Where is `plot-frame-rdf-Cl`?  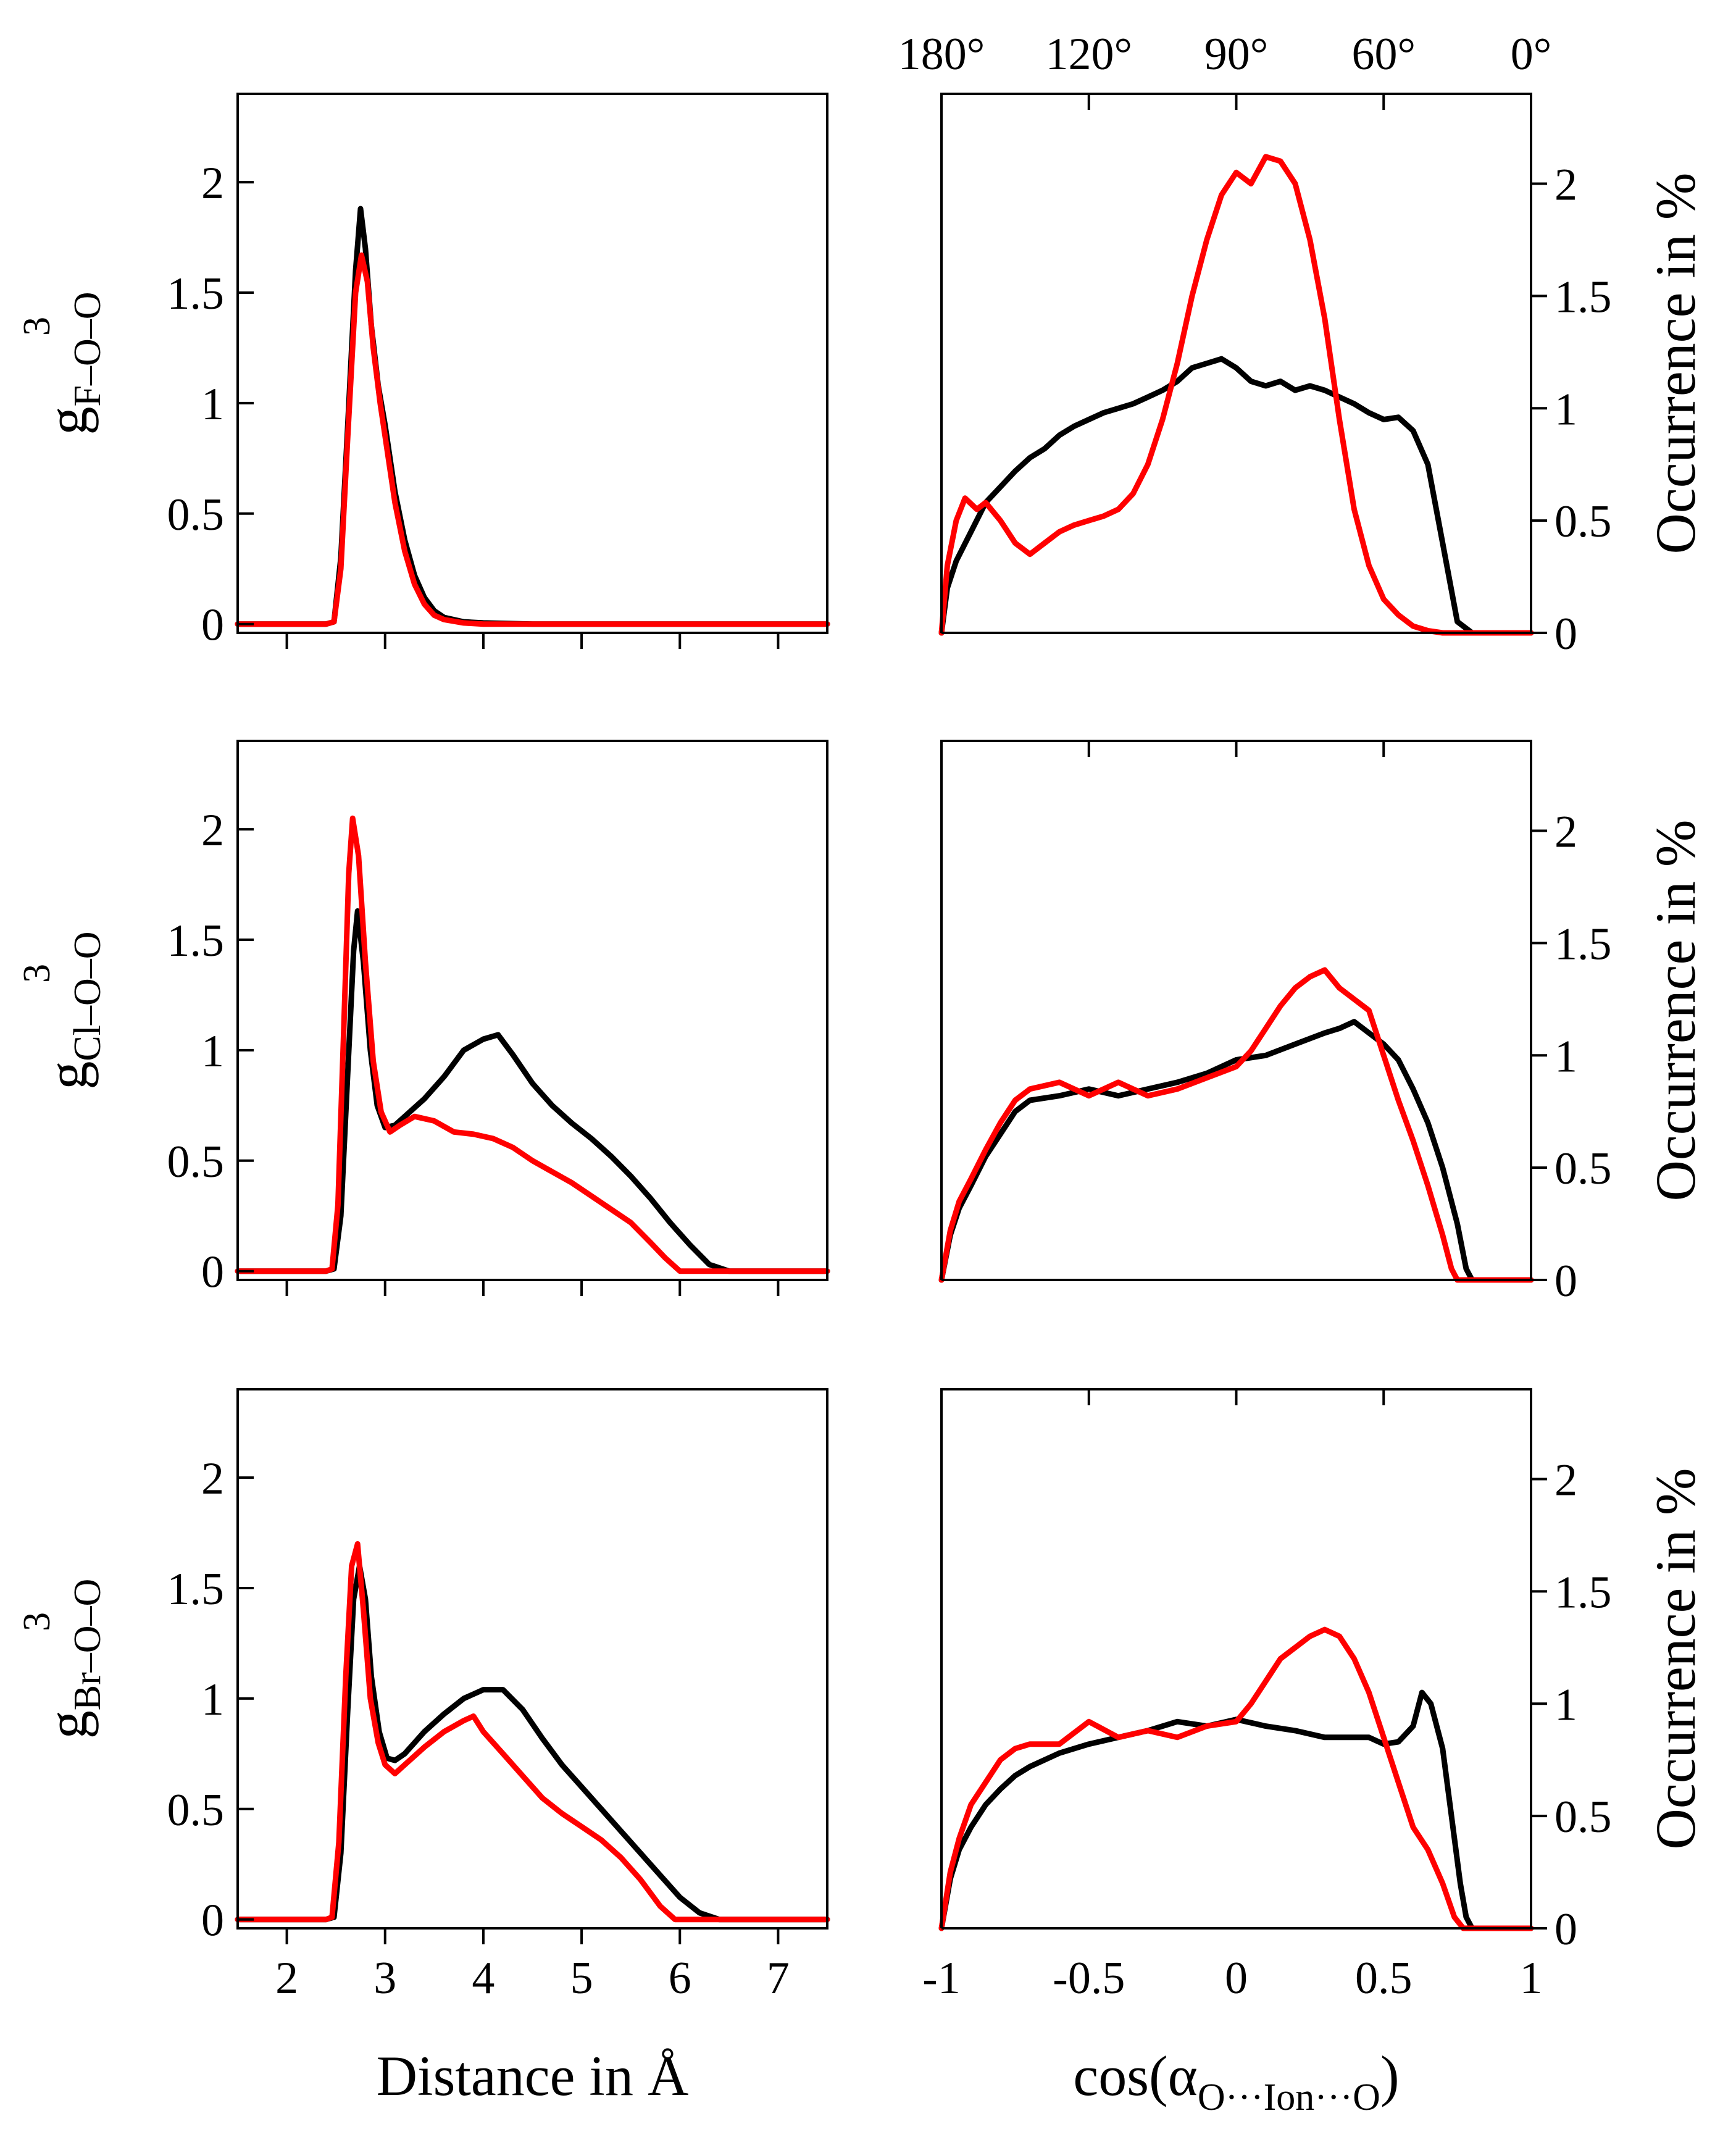 plot-frame-rdf-Cl is located at coordinates (532, 1010).